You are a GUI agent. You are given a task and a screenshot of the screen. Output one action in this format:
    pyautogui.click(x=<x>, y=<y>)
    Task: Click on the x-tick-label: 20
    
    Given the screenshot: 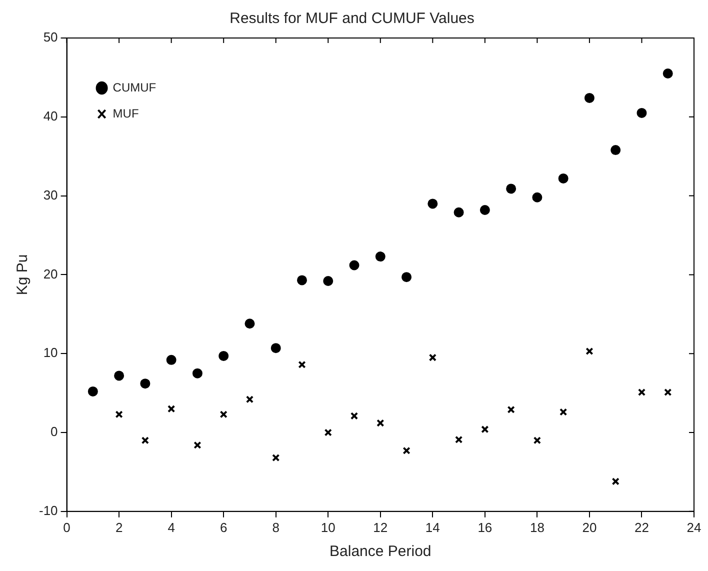 What is the action you would take?
    pyautogui.click(x=589, y=527)
    